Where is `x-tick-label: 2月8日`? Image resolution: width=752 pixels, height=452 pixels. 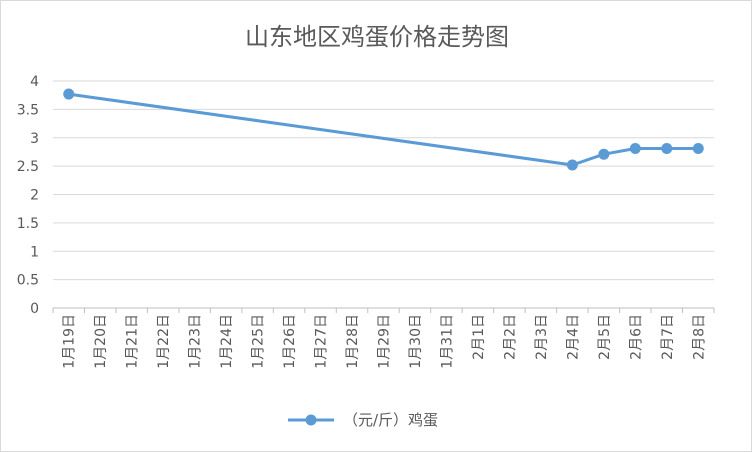 x-tick-label: 2月8日 is located at coordinates (699, 337).